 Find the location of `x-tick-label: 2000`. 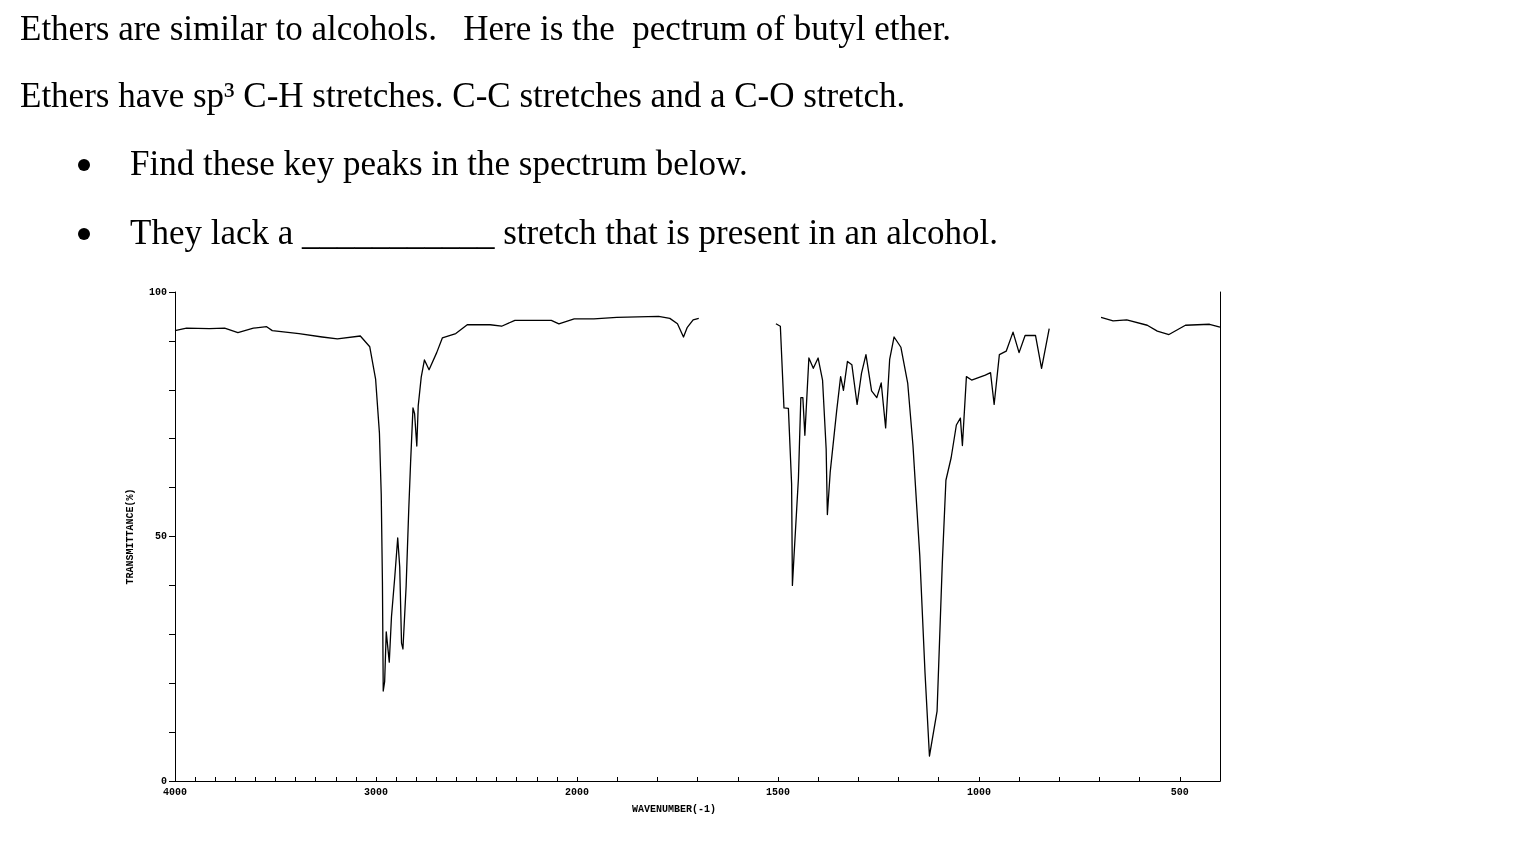

x-tick-label: 2000 is located at coordinates (577, 792).